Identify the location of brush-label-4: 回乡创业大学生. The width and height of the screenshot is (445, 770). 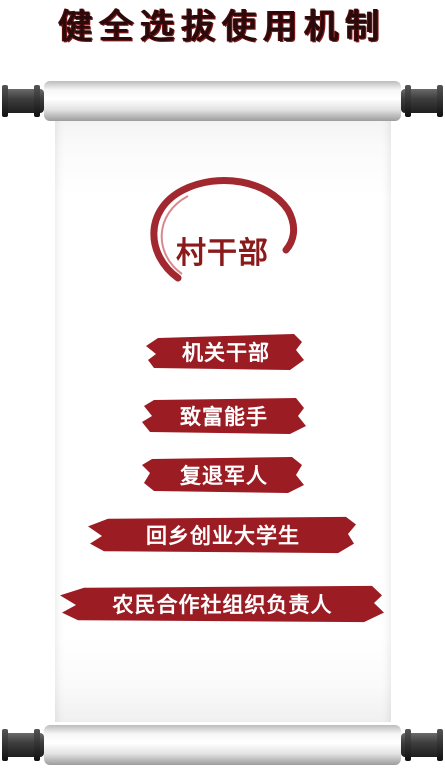
(223, 535).